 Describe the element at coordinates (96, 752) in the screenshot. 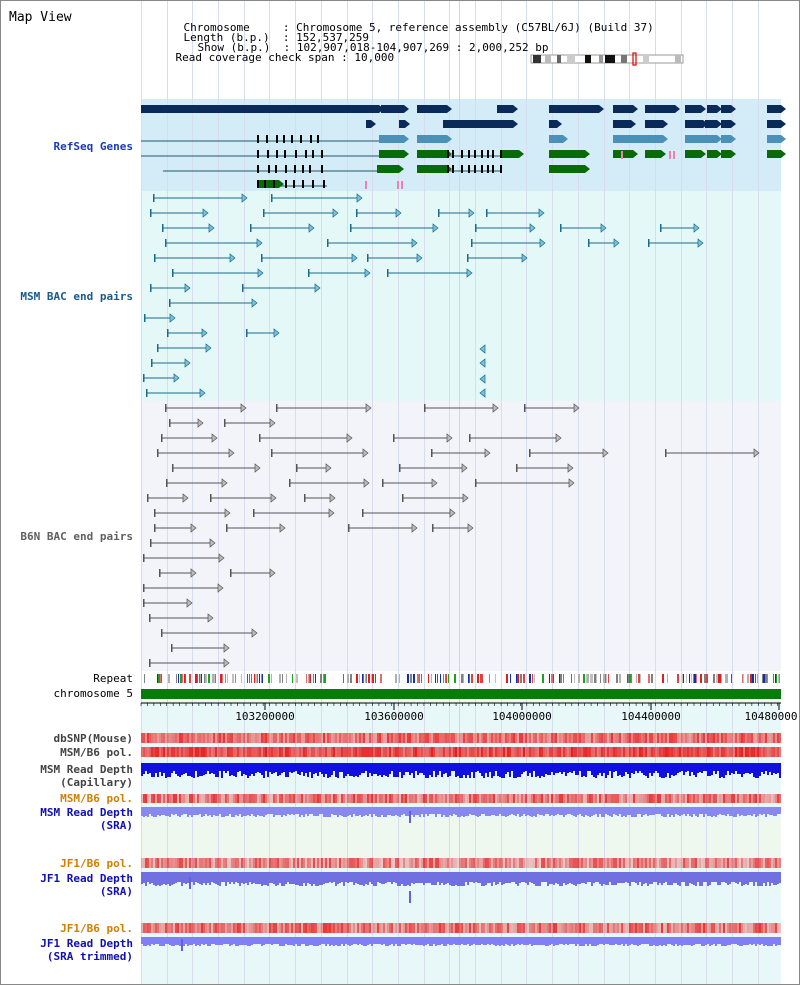

I see `msm-b6-pol-1-label: MSM/B6 pol.` at that location.